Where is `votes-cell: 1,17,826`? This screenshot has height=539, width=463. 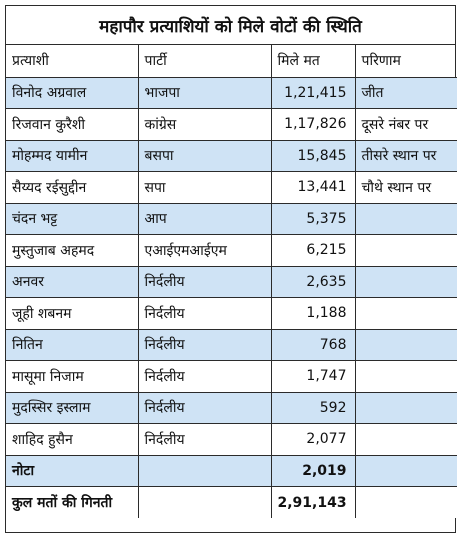 votes-cell: 1,17,826 is located at coordinates (313, 124).